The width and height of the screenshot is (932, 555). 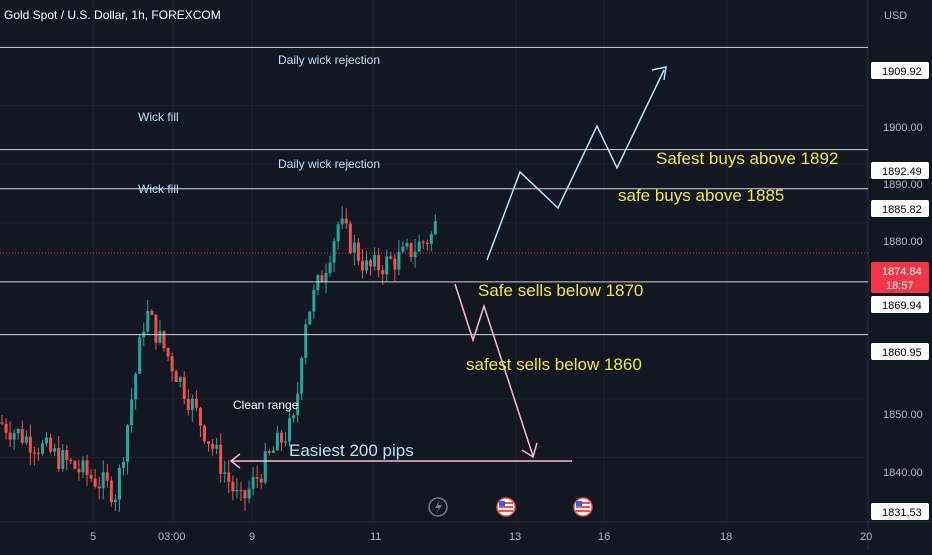 What do you see at coordinates (902, 272) in the screenshot?
I see `current-price-label: 1874.84` at bounding box center [902, 272].